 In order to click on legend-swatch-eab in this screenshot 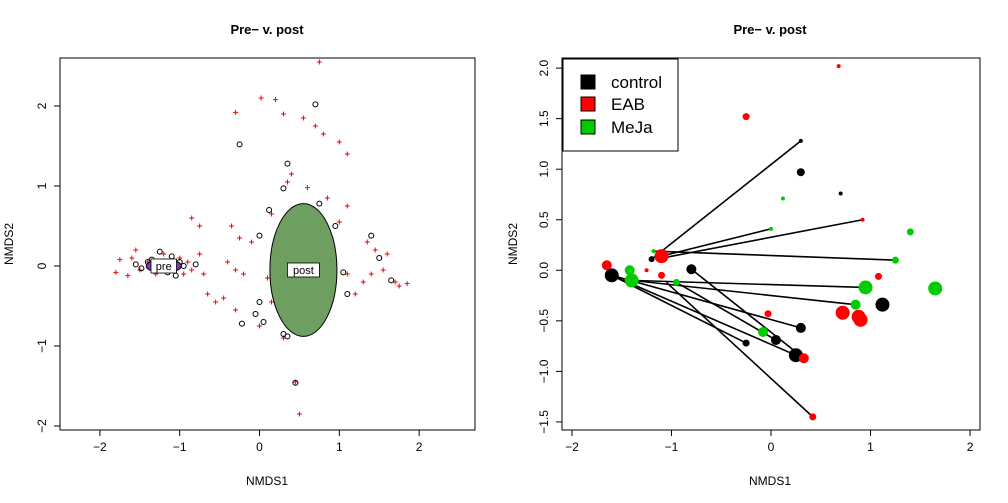, I will do `click(588, 104)`.